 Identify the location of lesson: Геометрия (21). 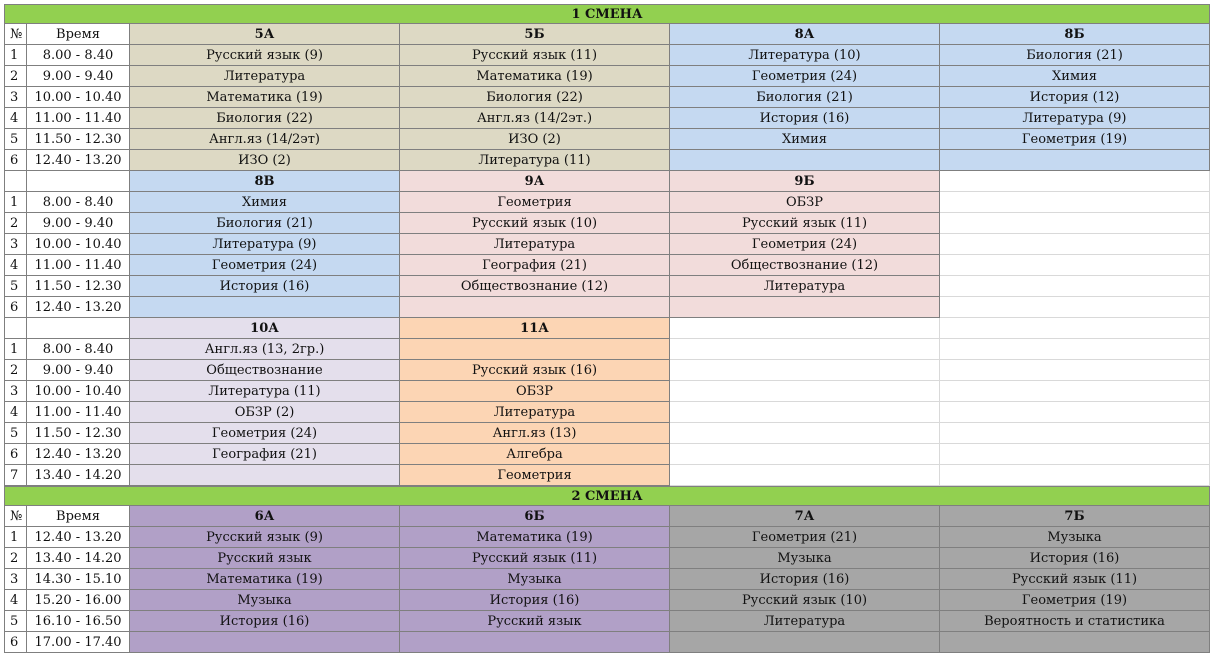
(805, 537).